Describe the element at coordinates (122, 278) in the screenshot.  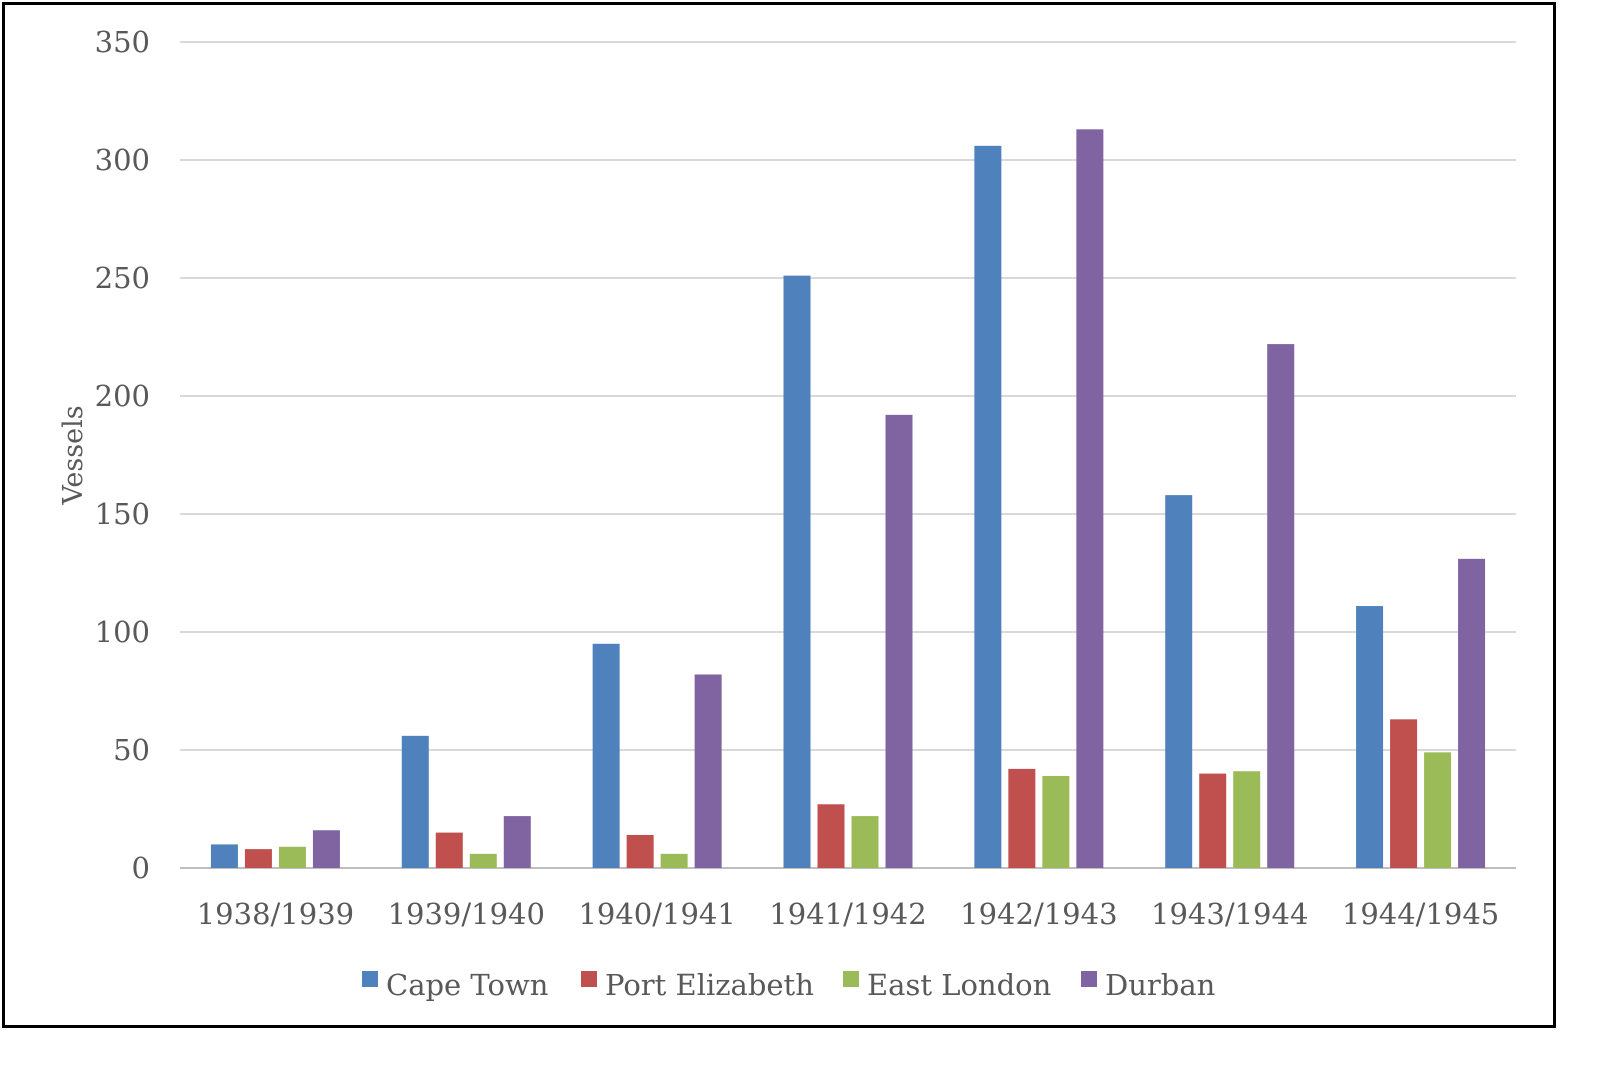
I see `y-tick-label: 250` at that location.